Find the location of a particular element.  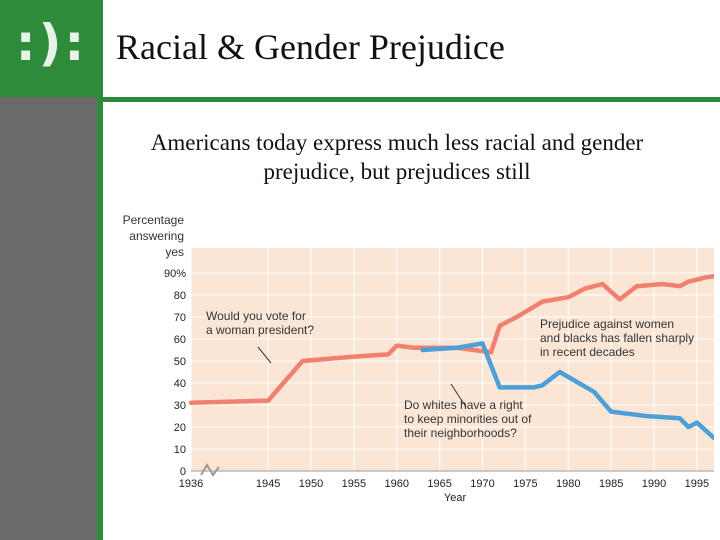

neighborhood-line is located at coordinates (567, 391).